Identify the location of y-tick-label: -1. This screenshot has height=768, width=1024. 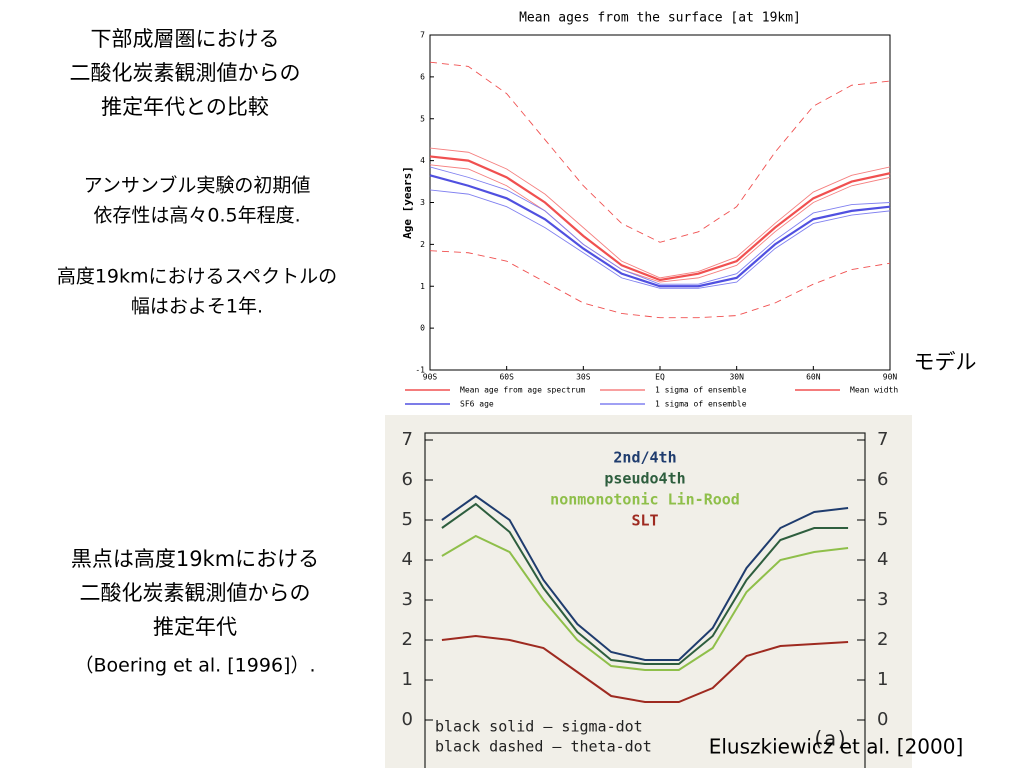
(420, 370).